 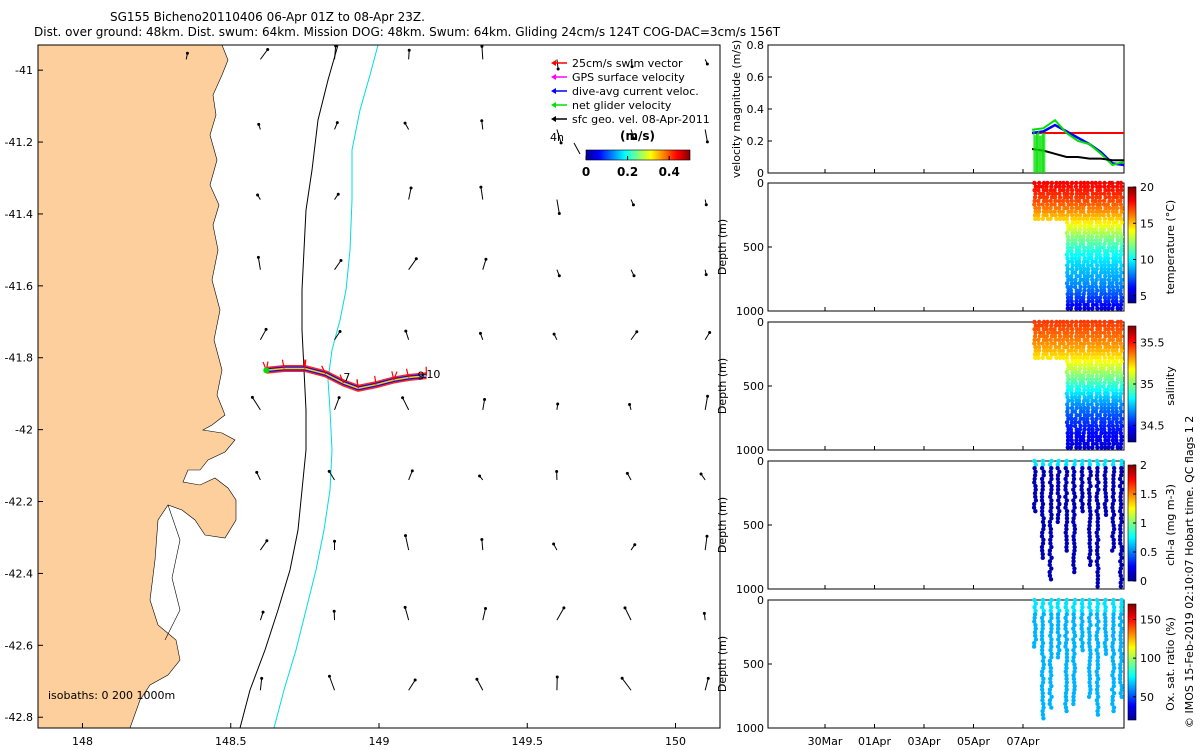 What do you see at coordinates (553, 119) in the screenshot?
I see `legend-arrowhead` at bounding box center [553, 119].